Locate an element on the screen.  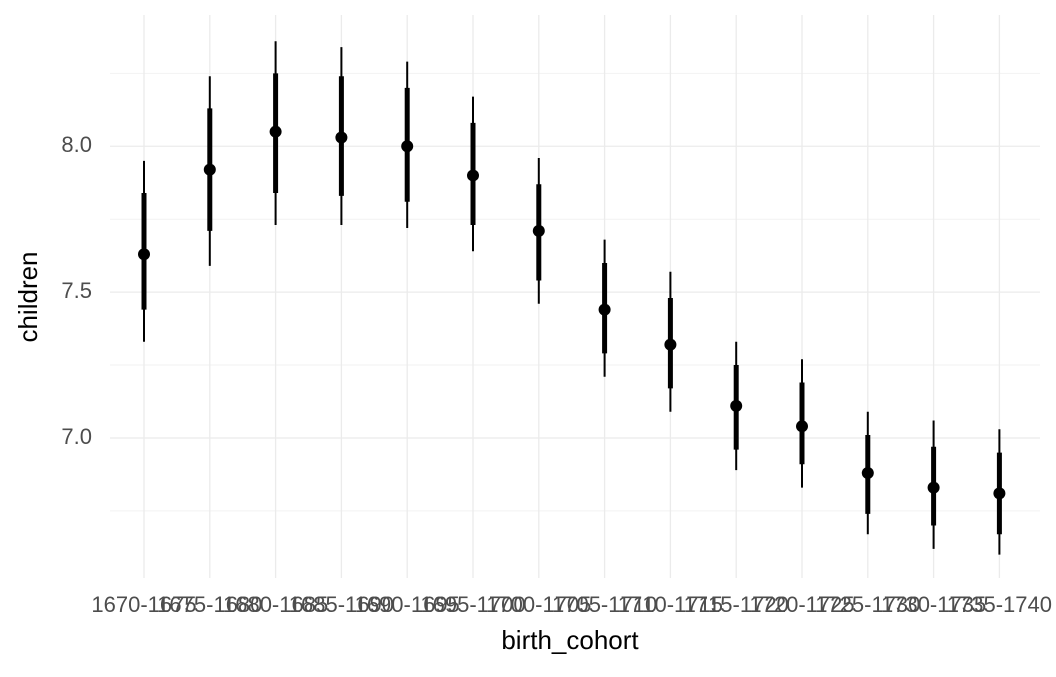
x-tick-label: 1735-1740 is located at coordinates (999, 604).